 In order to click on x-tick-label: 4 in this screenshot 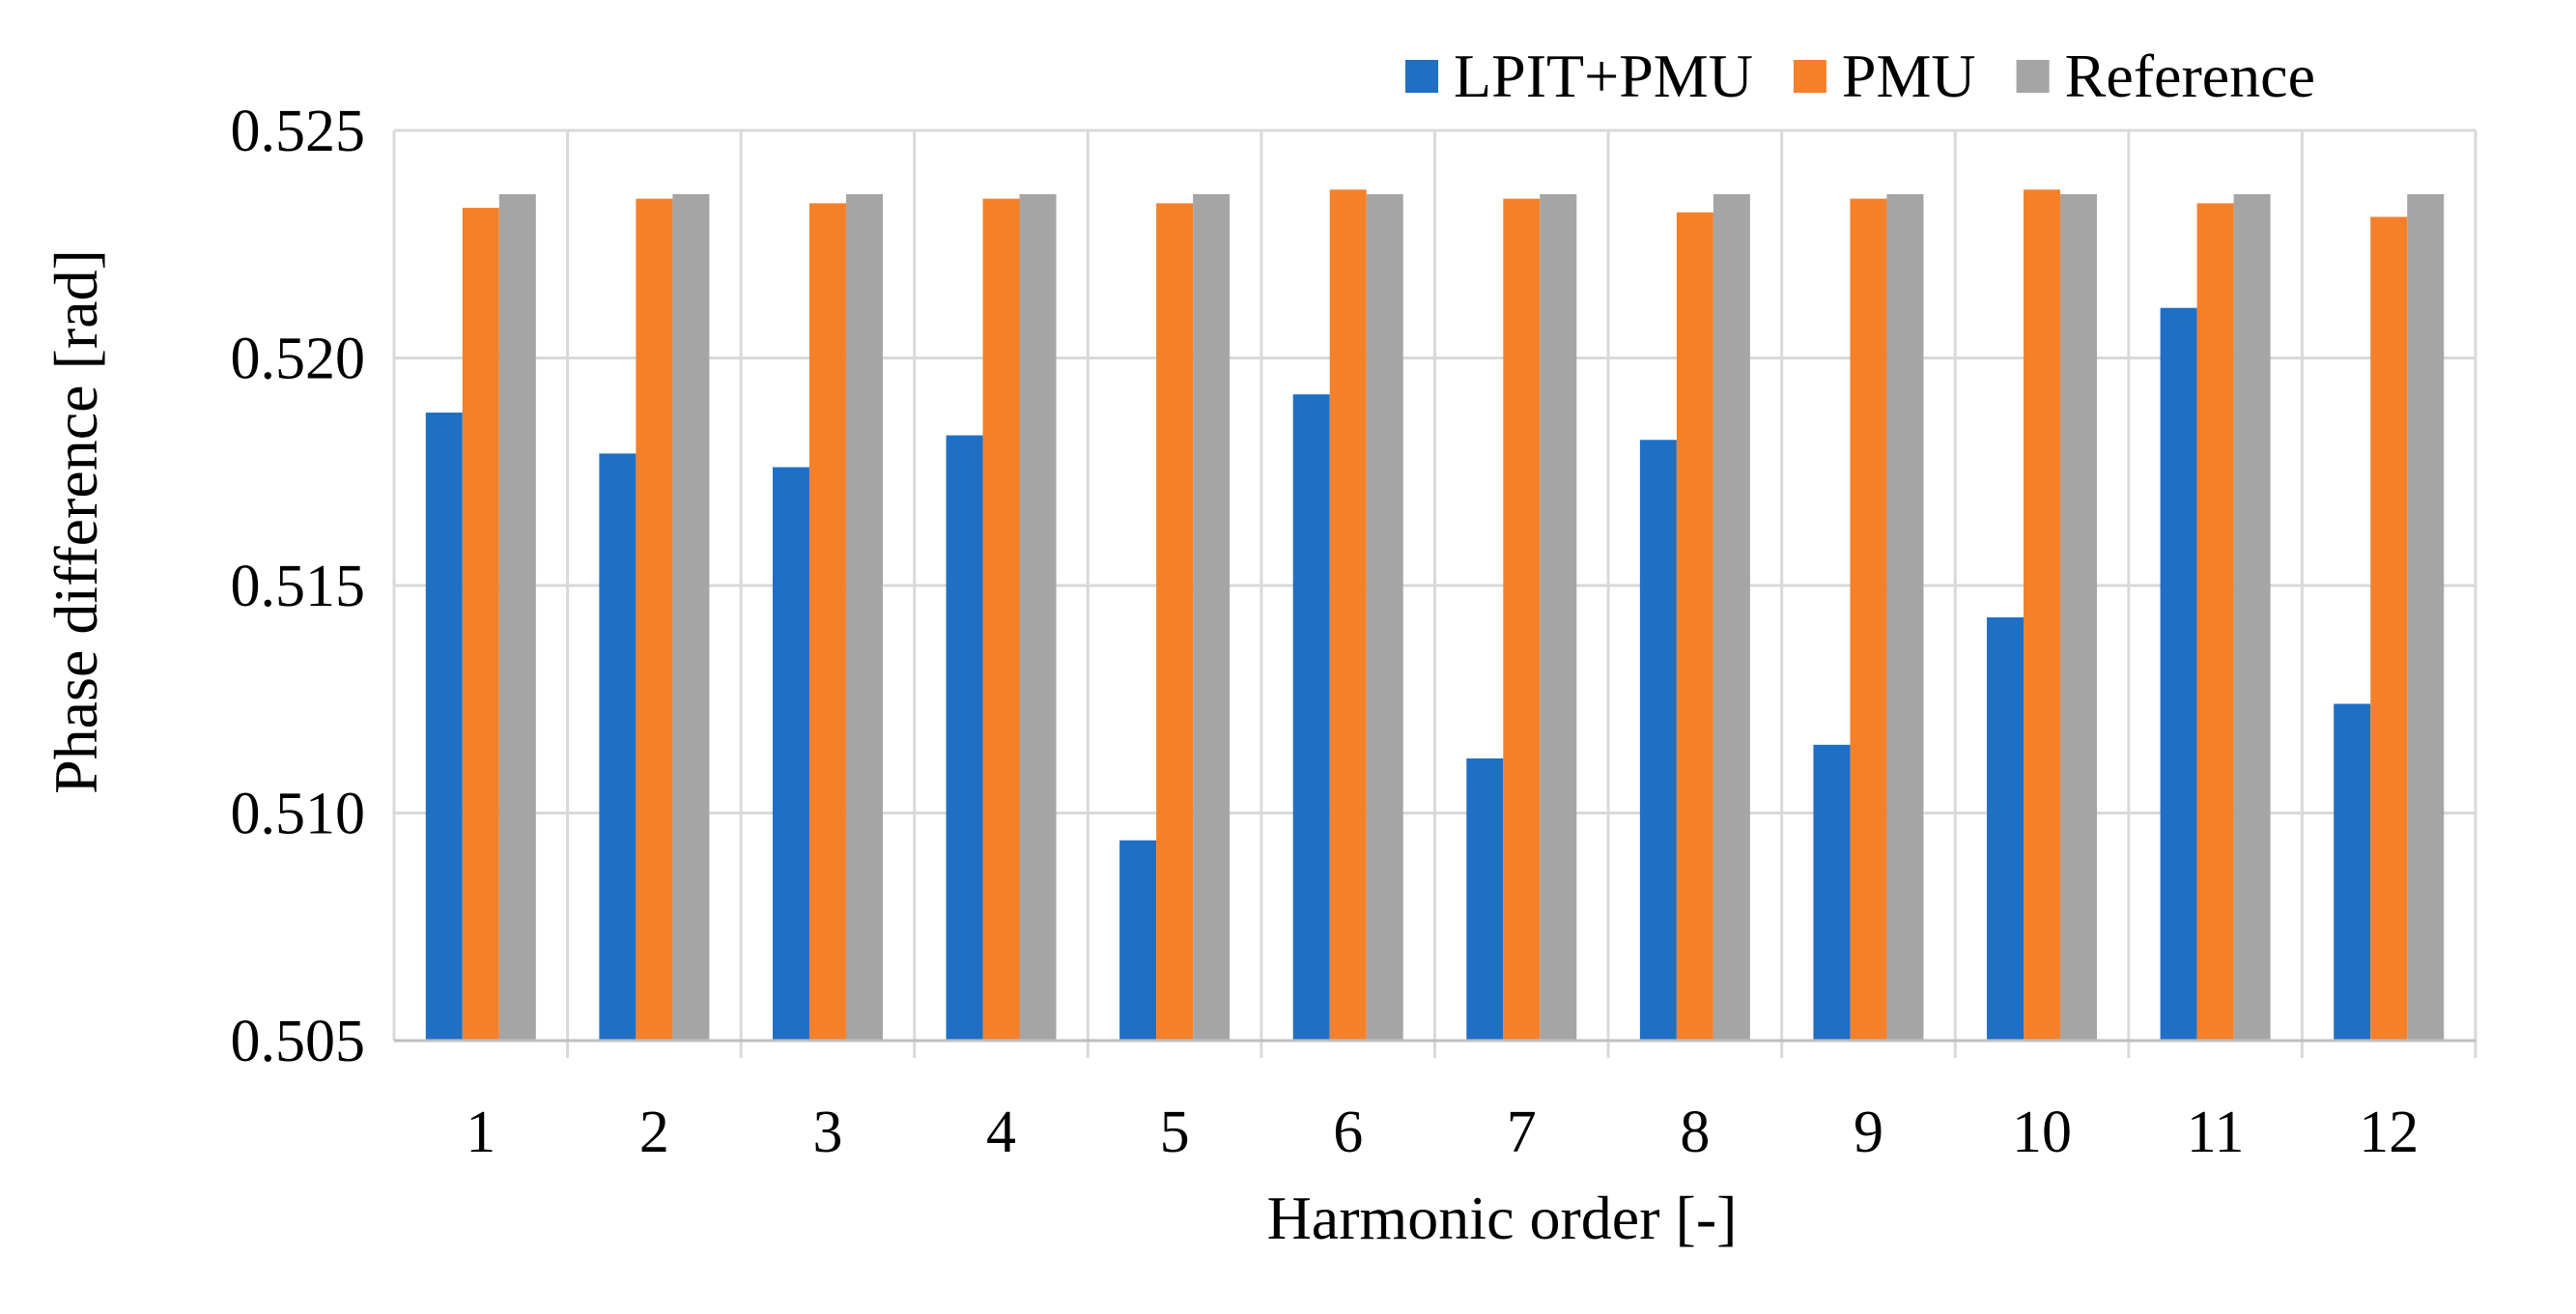, I will do `click(1001, 1132)`.